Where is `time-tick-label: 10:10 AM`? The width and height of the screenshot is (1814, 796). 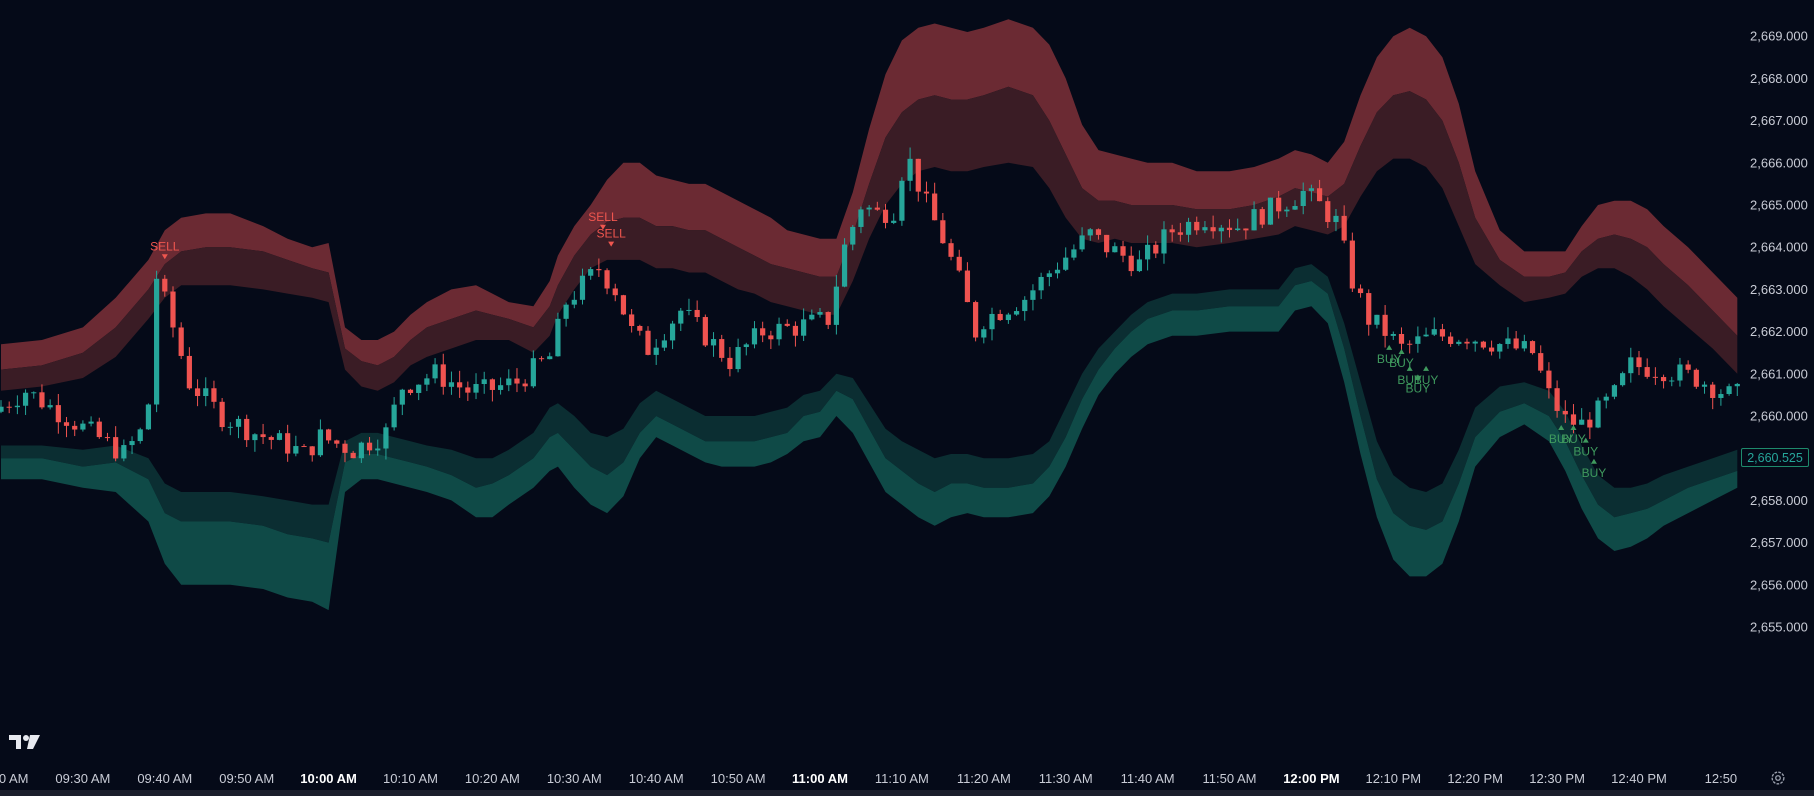
time-tick-label: 10:10 AM is located at coordinates (410, 778).